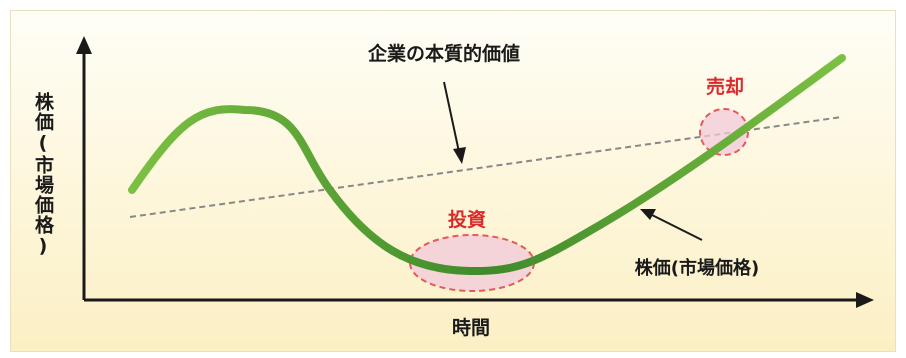  Describe the element at coordinates (467, 219) in the screenshot. I see `buy-label: 投資` at that location.